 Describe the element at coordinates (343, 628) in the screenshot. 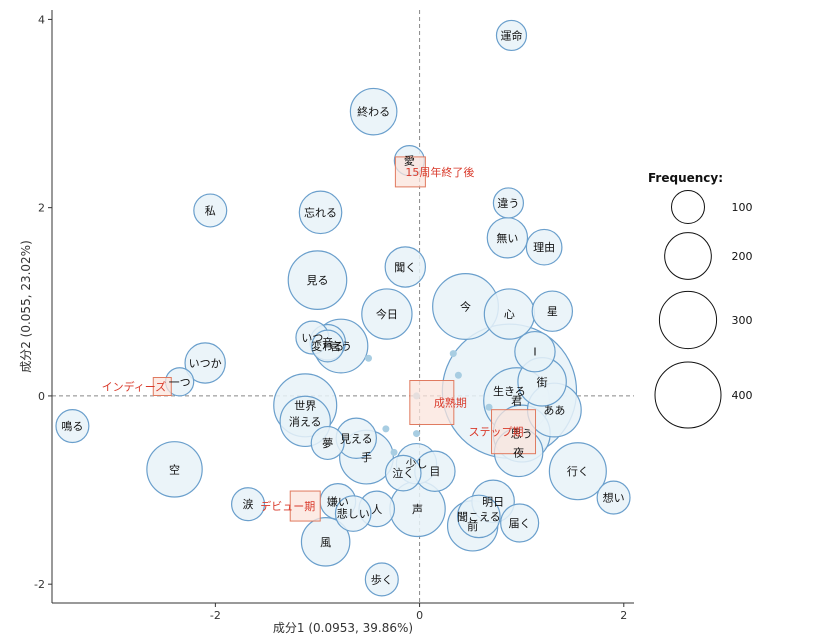

I see `x-axis-title: 成分1 (0.0953, 39.86%)` at that location.